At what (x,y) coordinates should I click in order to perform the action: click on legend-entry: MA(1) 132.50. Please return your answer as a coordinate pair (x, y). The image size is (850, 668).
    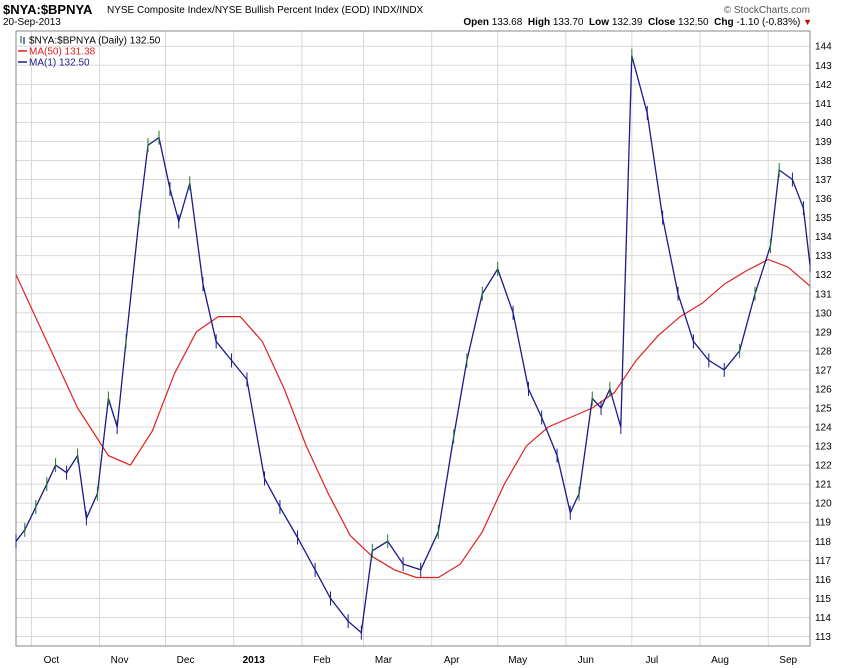
    Looking at the image, I should click on (59, 63).